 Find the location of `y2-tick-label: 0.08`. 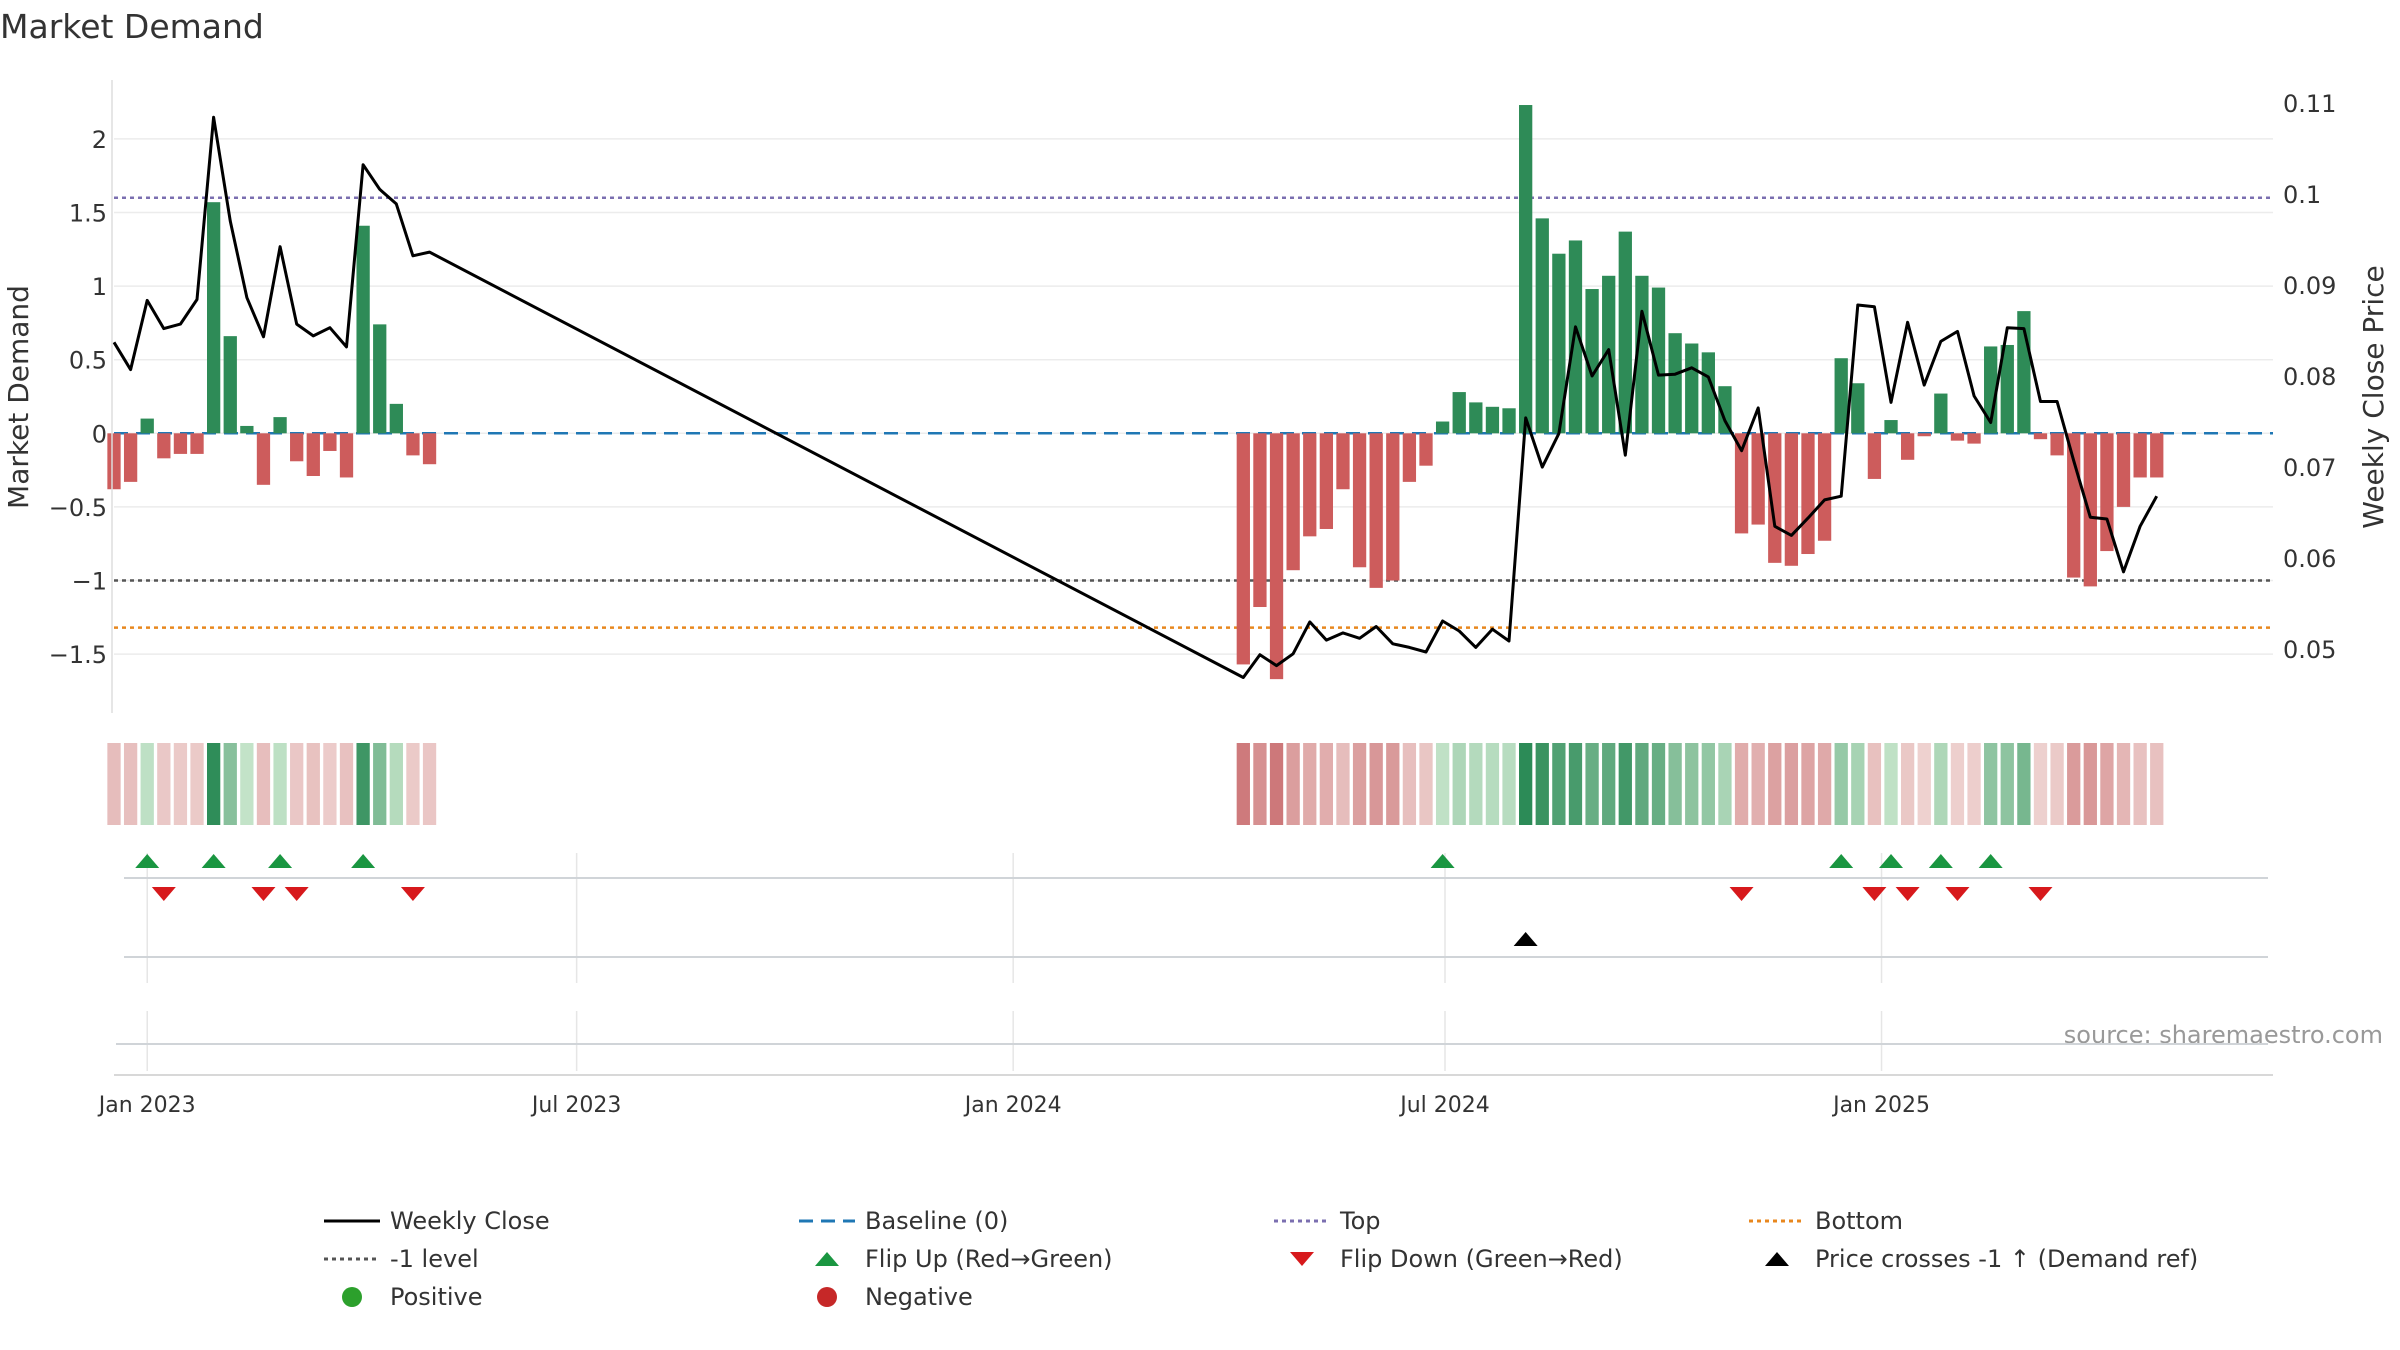

y2-tick-label: 0.08 is located at coordinates (2309, 377).